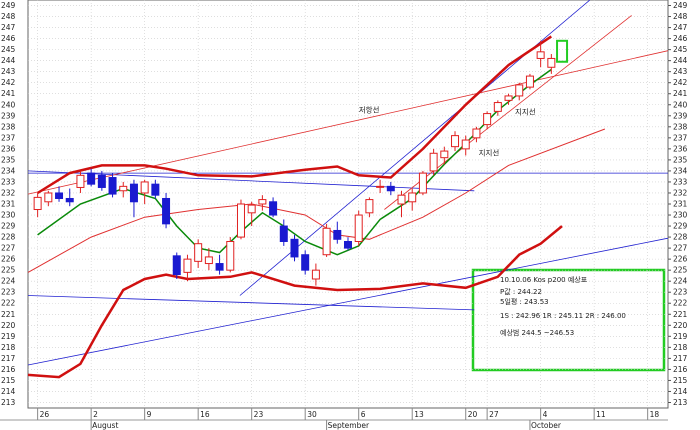 The image size is (700, 430). I want to click on x-tick-label: 4, so click(545, 414).